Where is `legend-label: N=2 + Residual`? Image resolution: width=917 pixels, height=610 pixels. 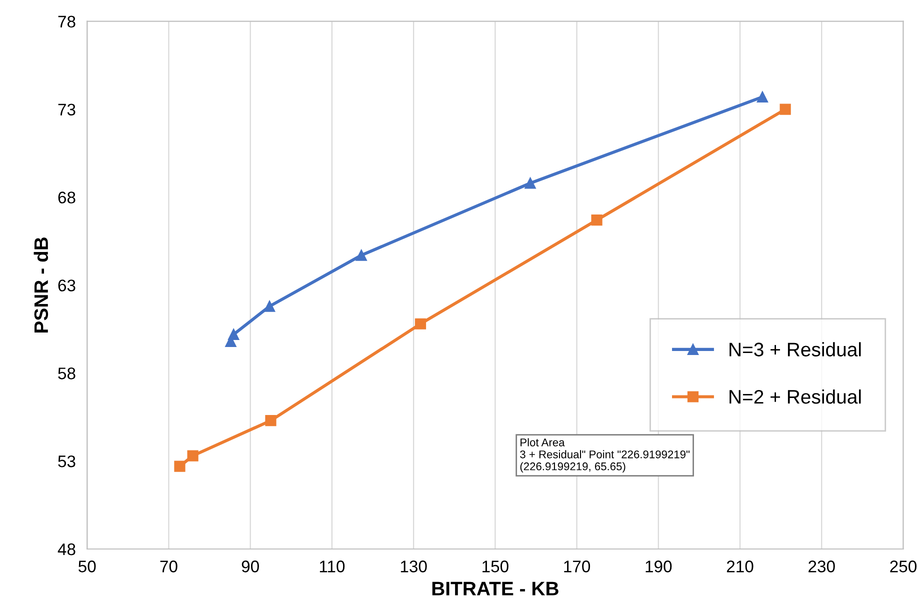
legend-label: N=2 + Residual is located at coordinates (795, 396).